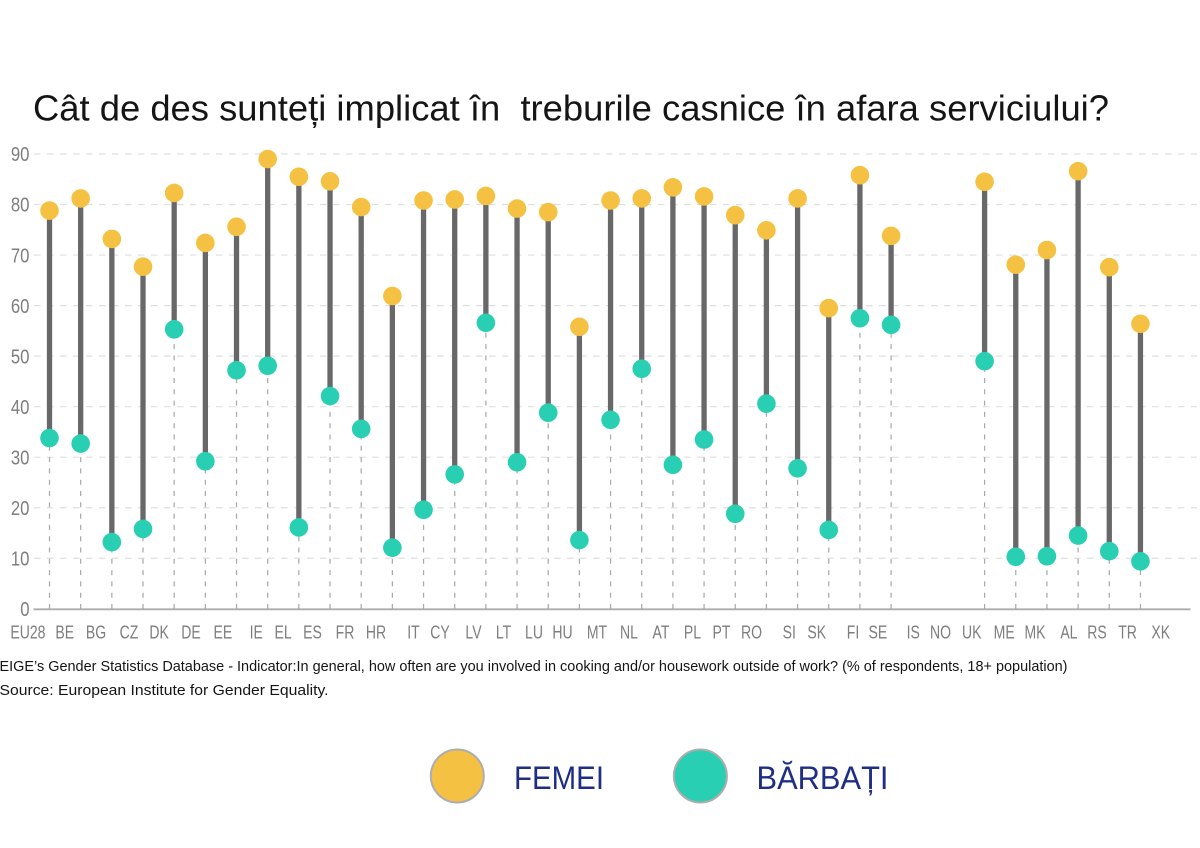 The width and height of the screenshot is (1200, 848). I want to click on svg-text: IE, so click(256, 633).